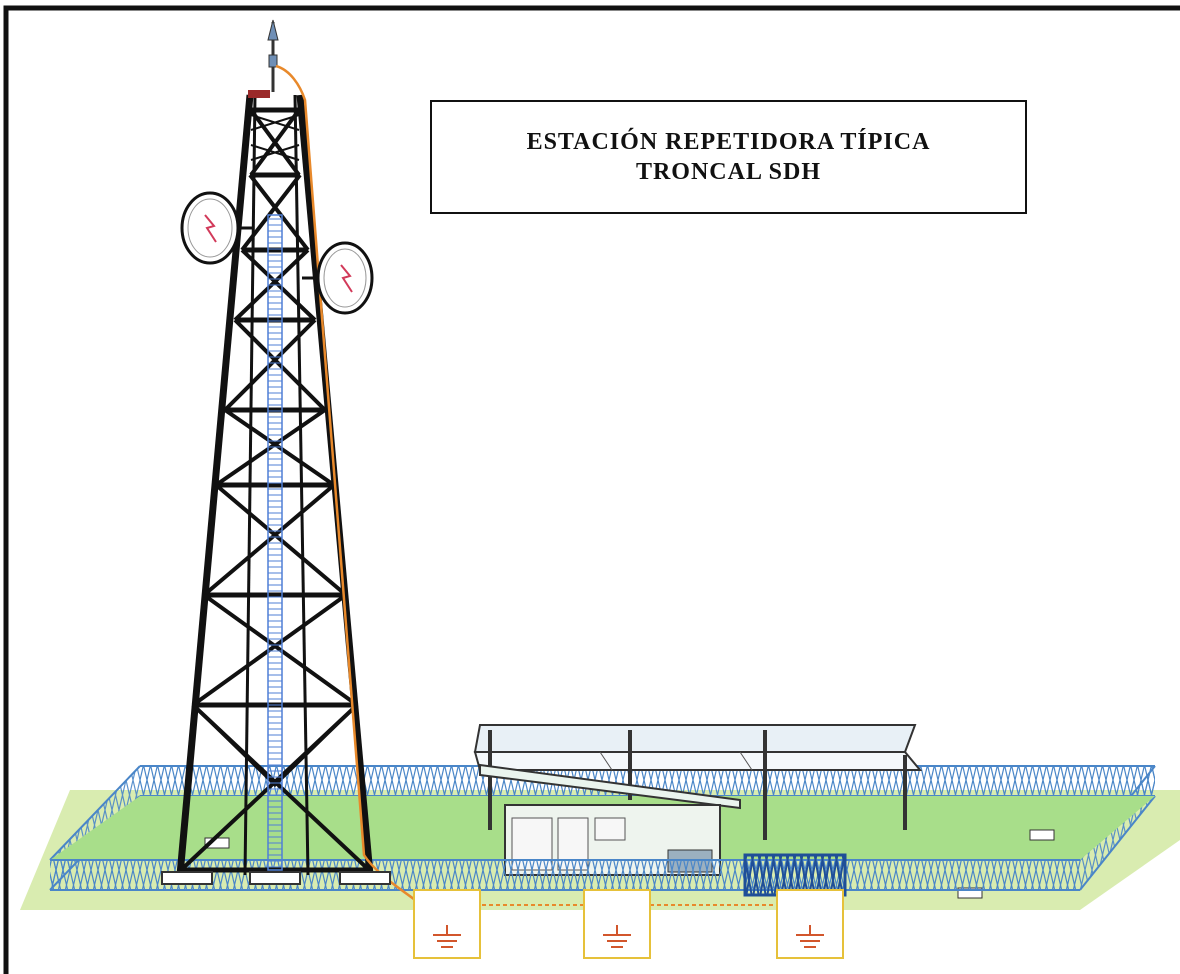  Describe the element at coordinates (275, 542) in the screenshot. I see `cable-ladder` at that location.